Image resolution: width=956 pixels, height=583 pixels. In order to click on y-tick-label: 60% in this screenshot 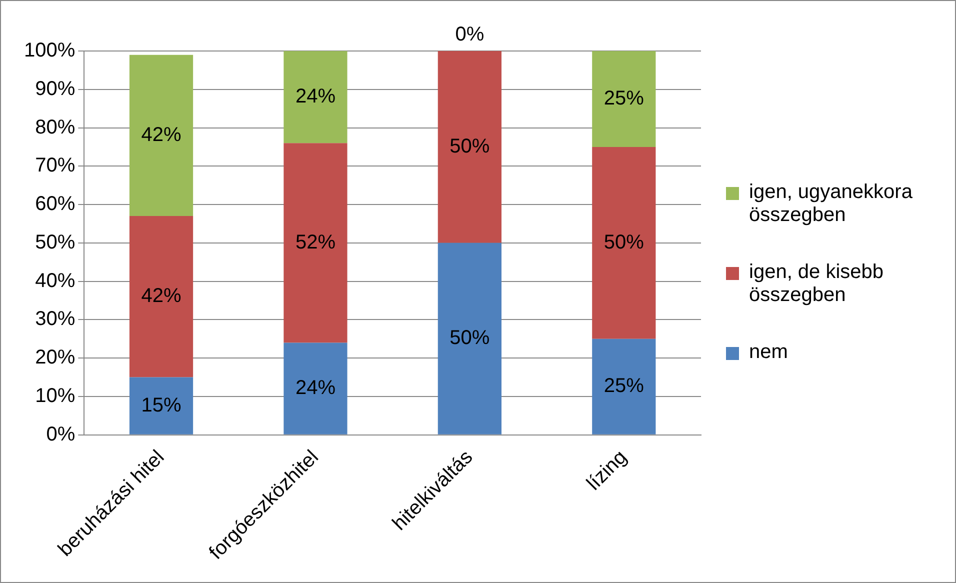, I will do `click(55, 204)`.